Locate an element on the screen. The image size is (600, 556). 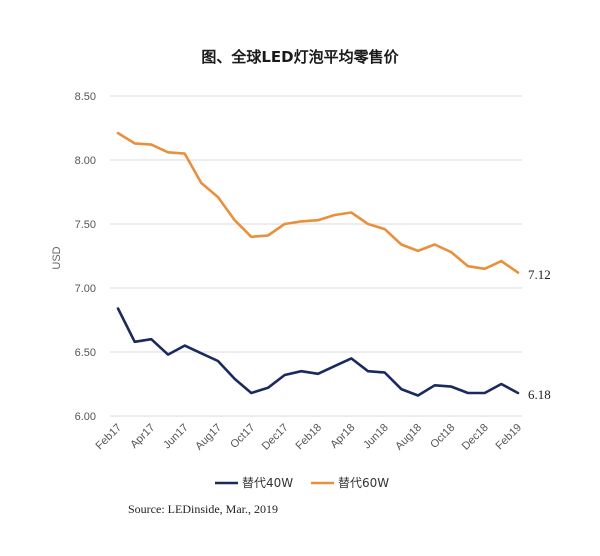
x-tick-label: Dec18 is located at coordinates (475, 437).